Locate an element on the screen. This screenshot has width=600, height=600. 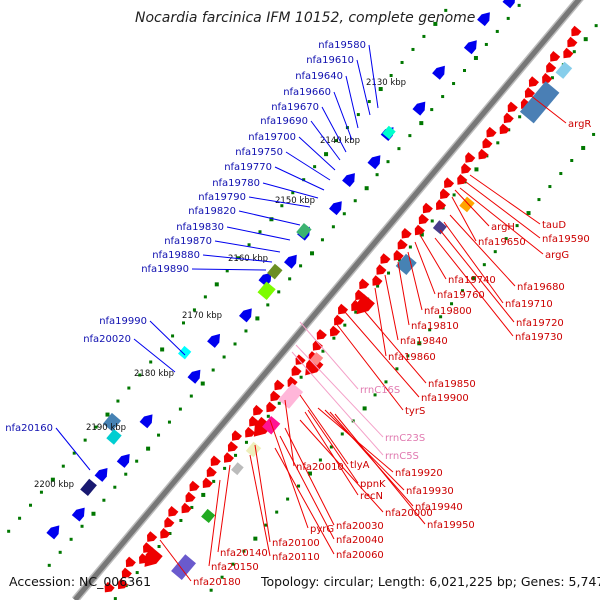
forward-gene-label: nfa19990 is located at coordinates (123, 321).